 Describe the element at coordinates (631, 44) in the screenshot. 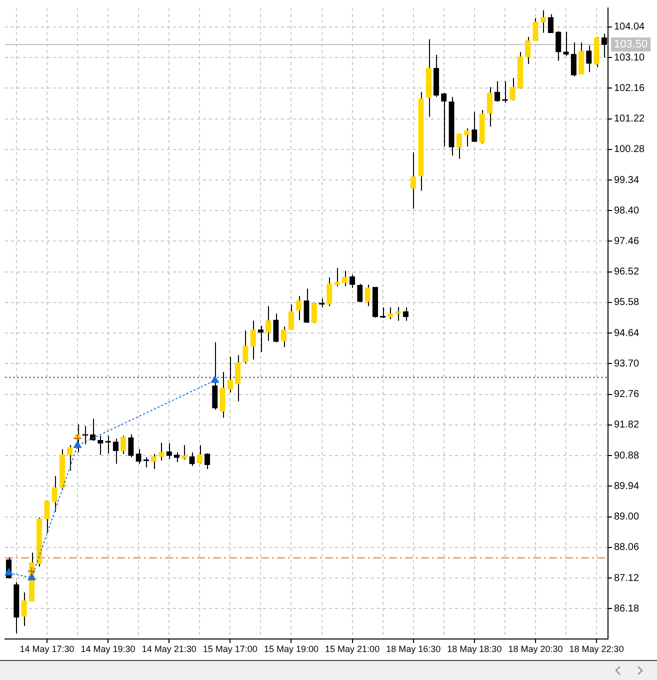

I see `ref-line-label: 103.50` at that location.